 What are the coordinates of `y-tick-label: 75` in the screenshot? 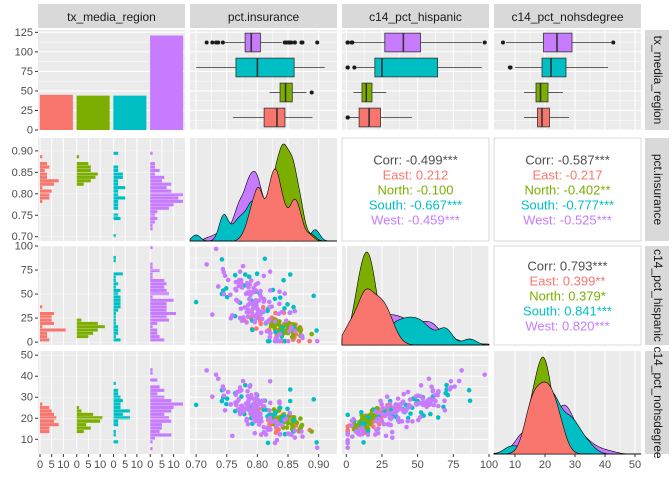 It's located at (27, 72).